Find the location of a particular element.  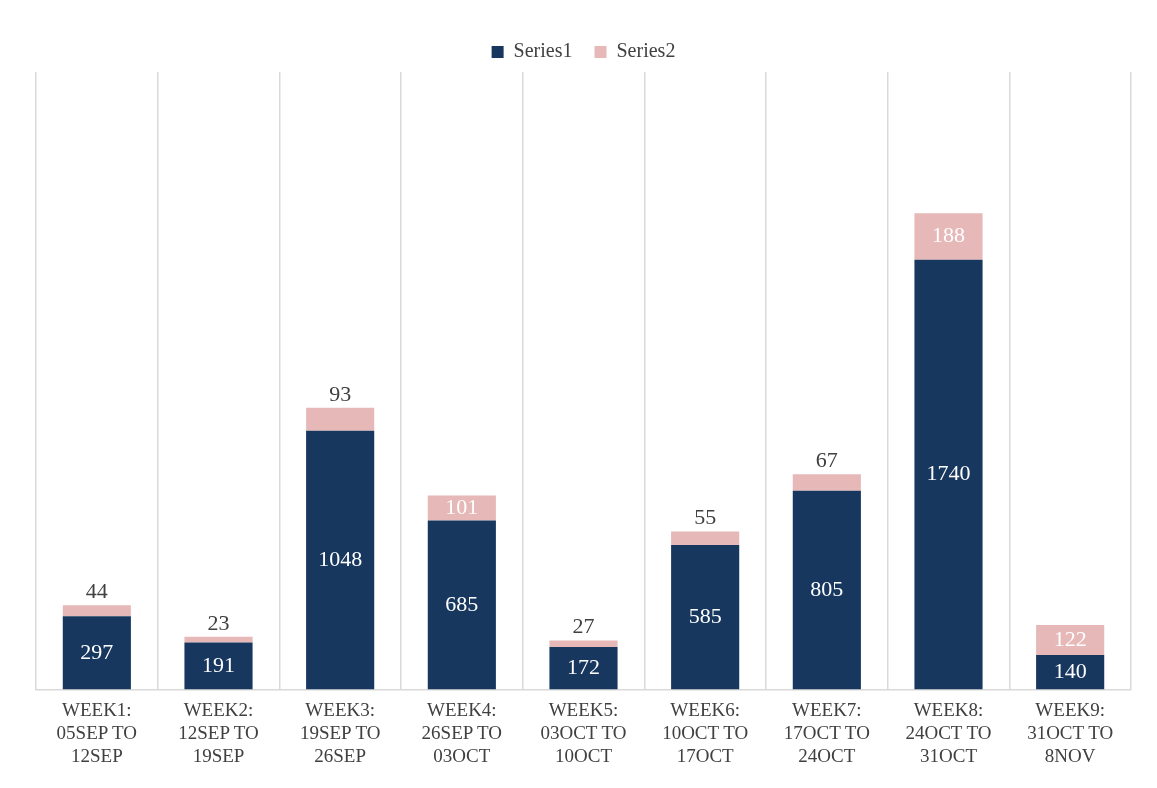

data-label: 685 is located at coordinates (462, 603).